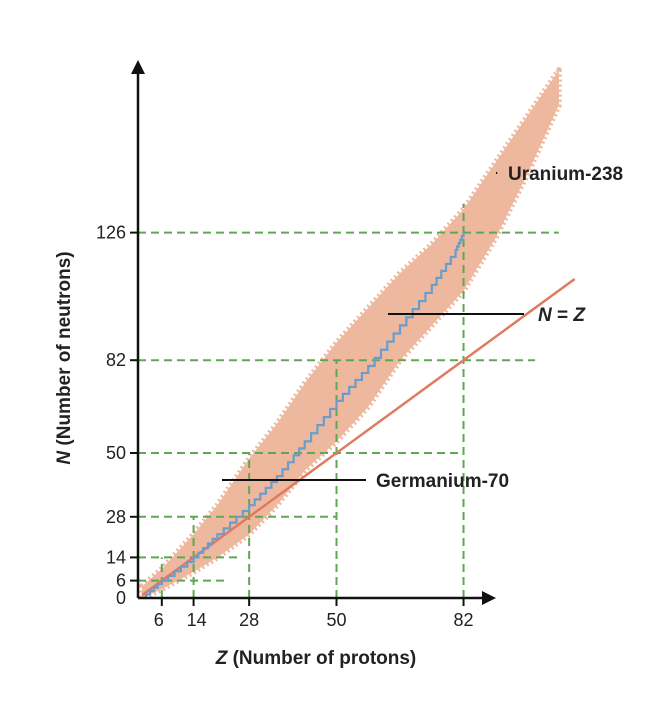 This screenshot has width=661, height=712. I want to click on y-axis-text: (Number of neutrons), so click(64, 348).